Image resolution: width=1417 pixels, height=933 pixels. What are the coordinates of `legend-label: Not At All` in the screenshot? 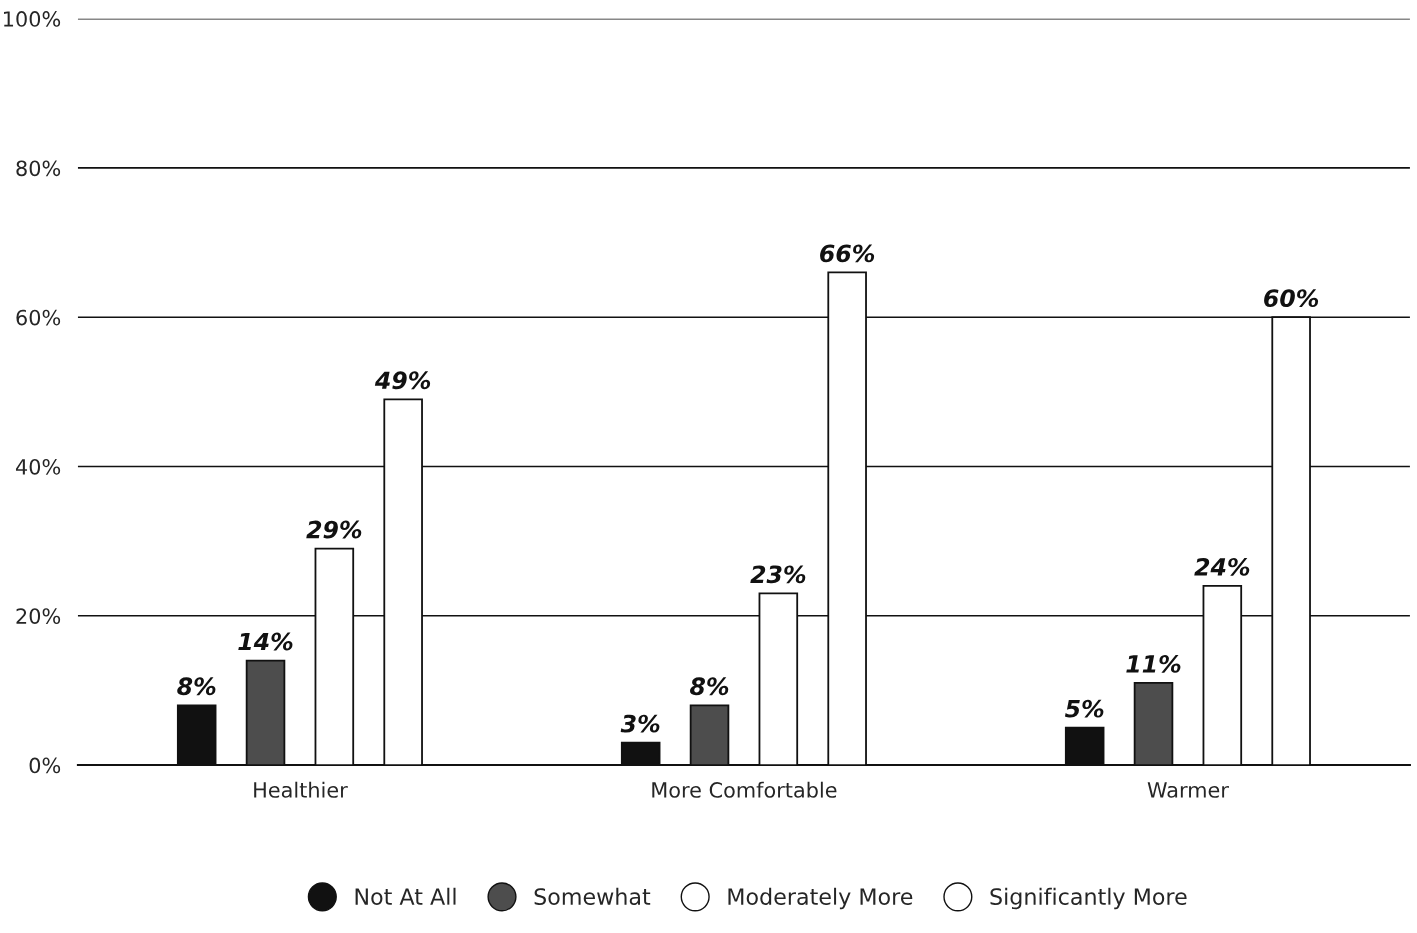 It's located at (405, 896).